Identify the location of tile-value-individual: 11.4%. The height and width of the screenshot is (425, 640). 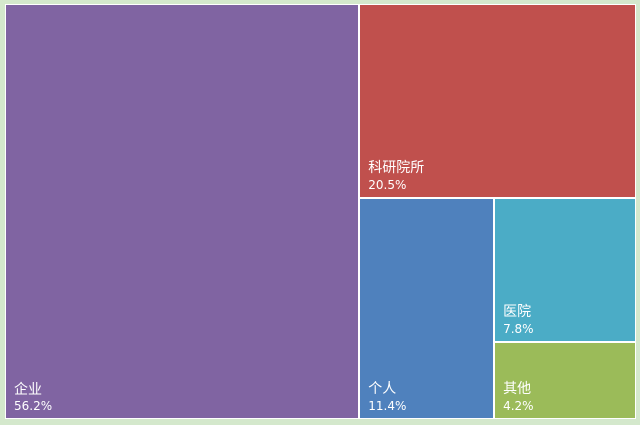
(387, 405).